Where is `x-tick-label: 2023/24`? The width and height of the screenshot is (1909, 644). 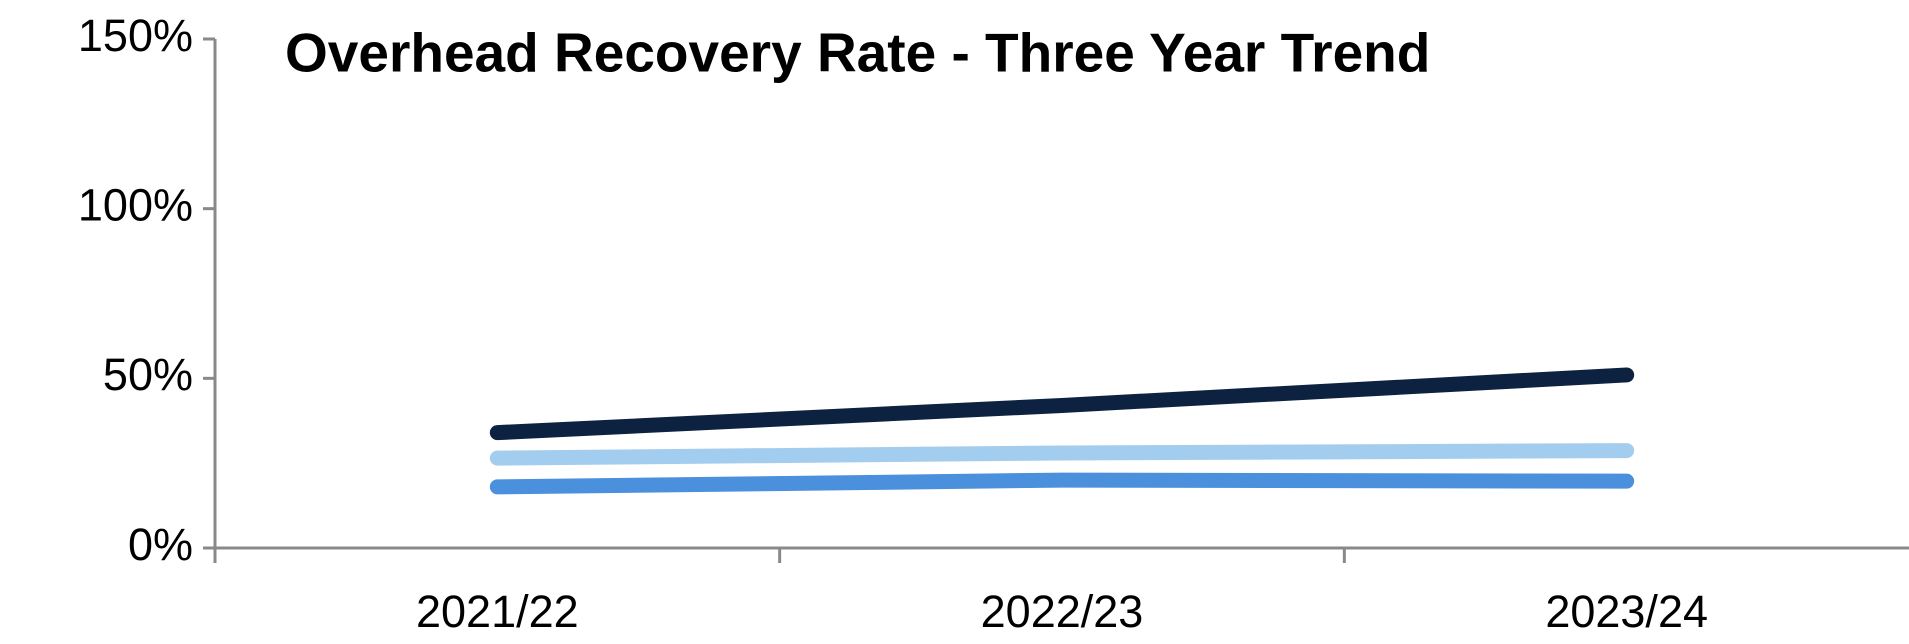 x-tick-label: 2023/24 is located at coordinates (1626, 611).